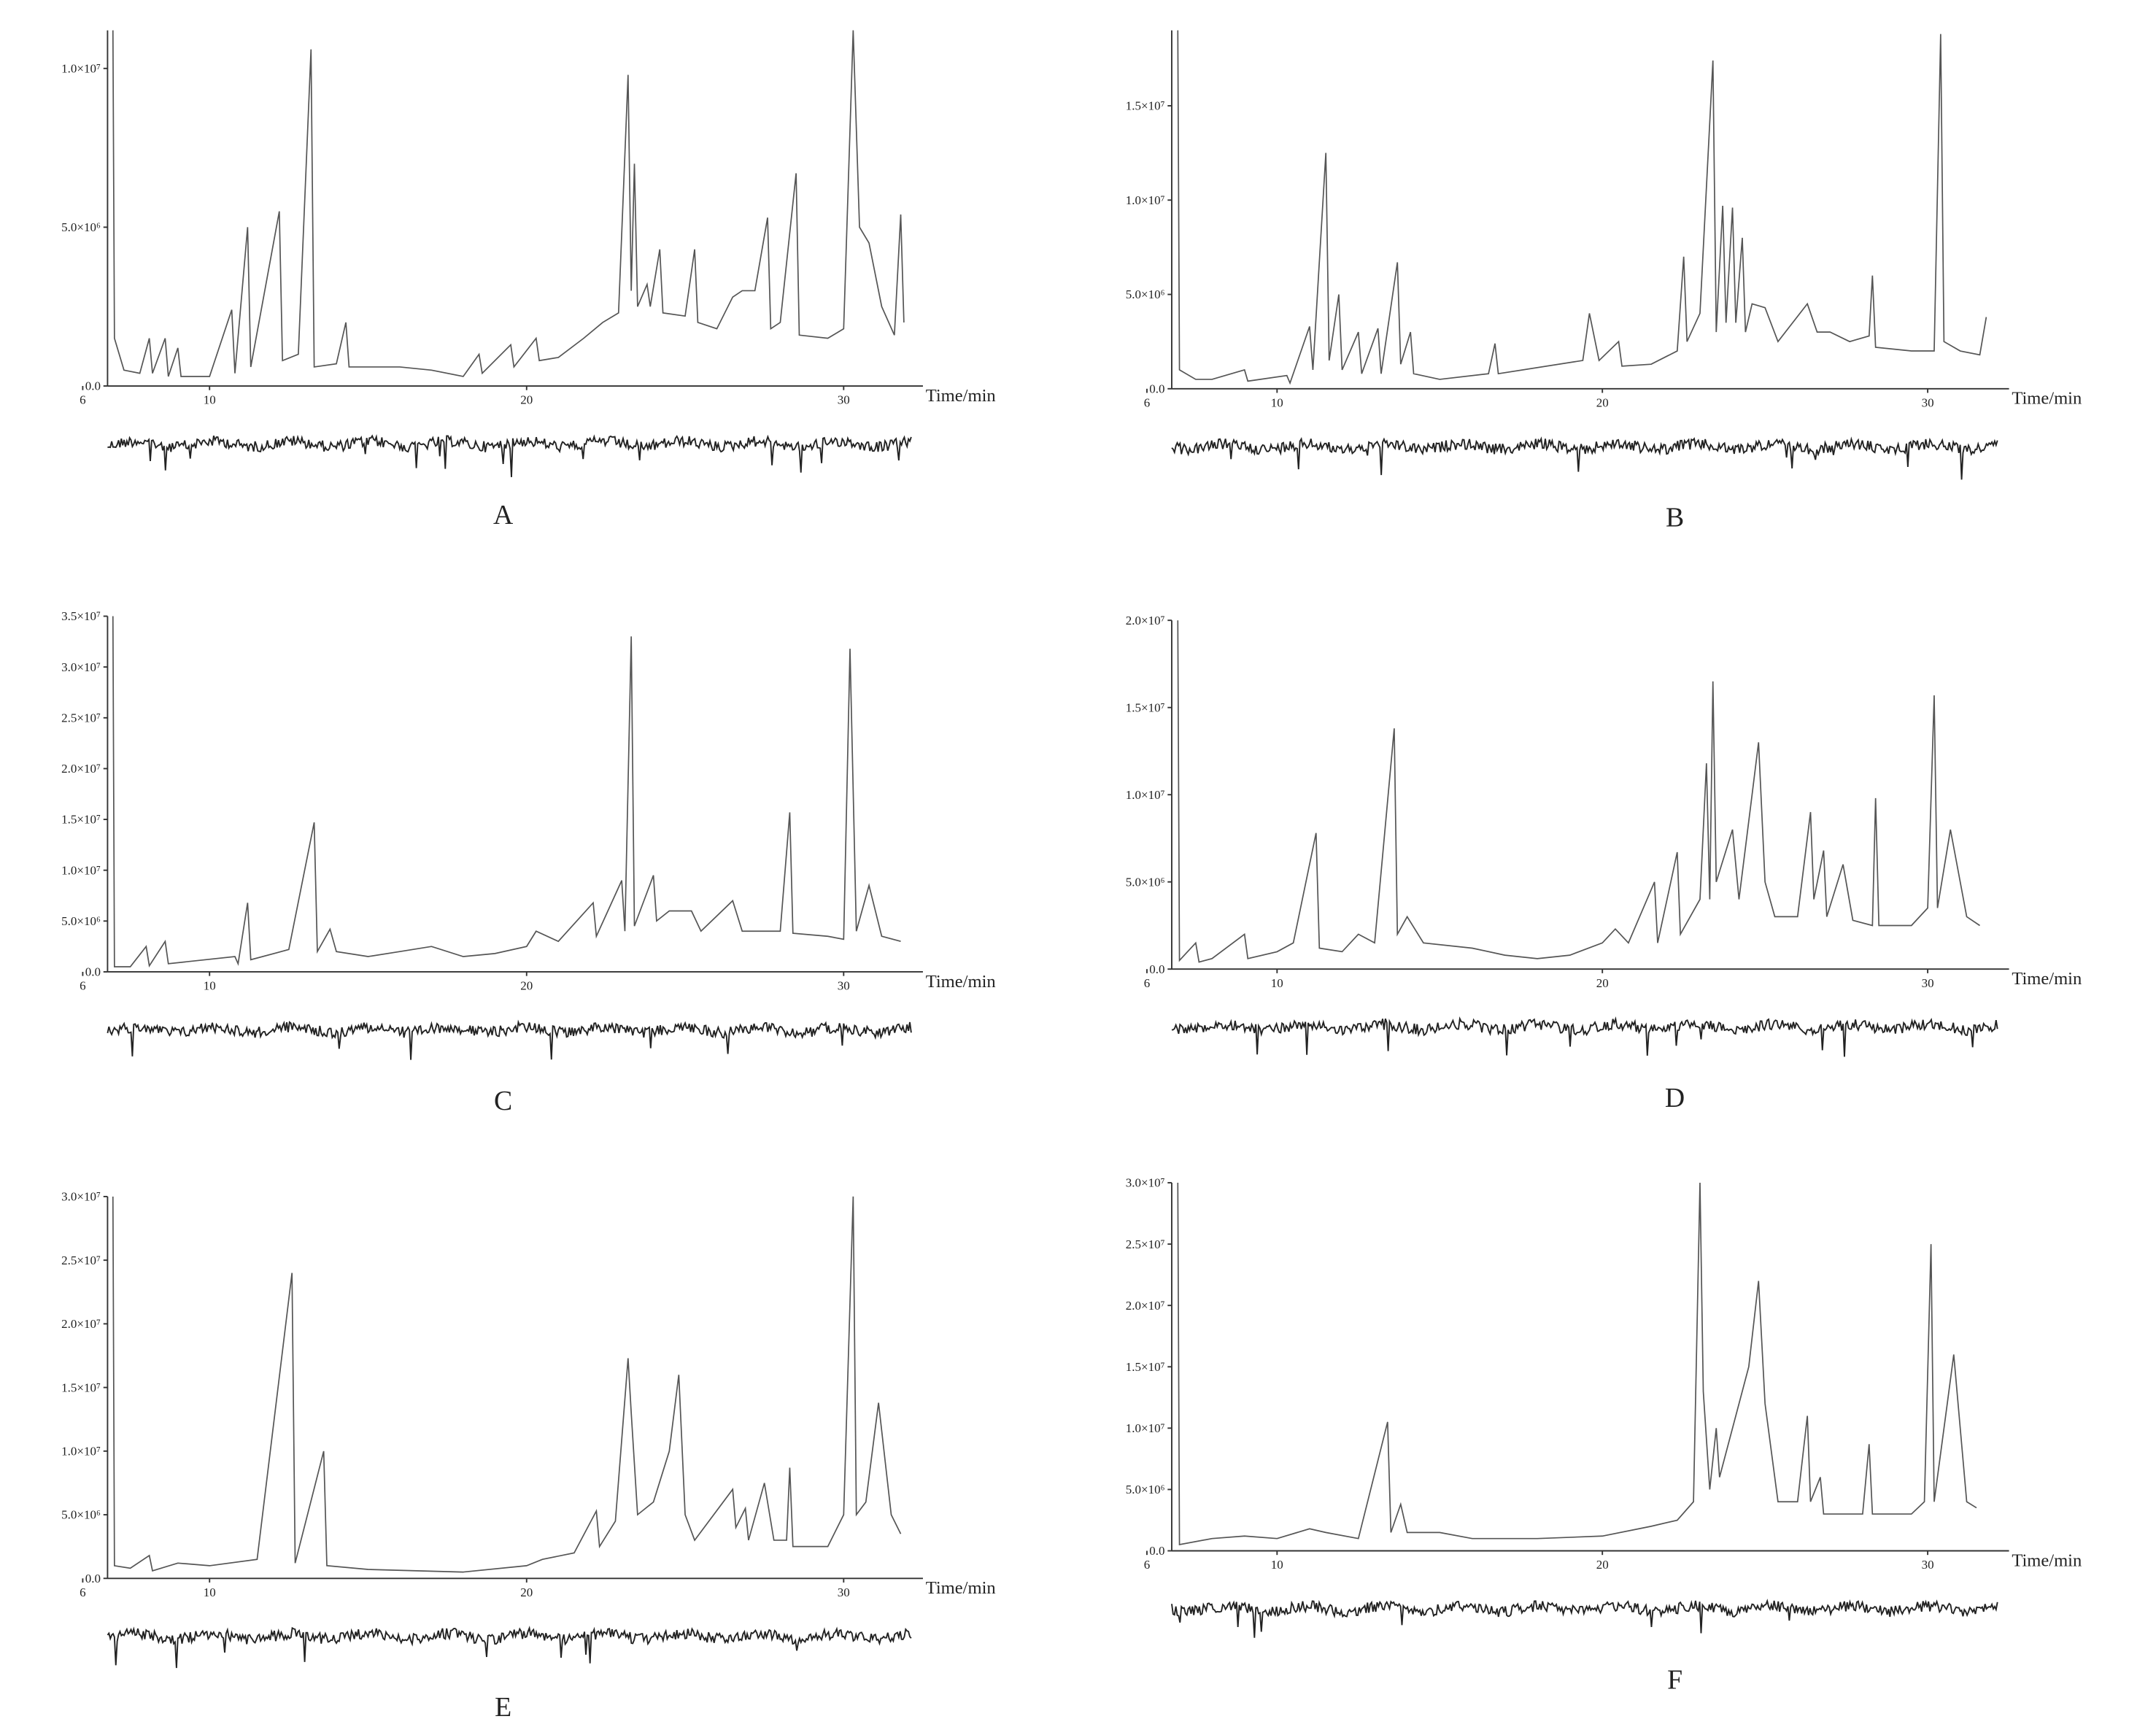 This screenshot has height=1719, width=2156. Describe the element at coordinates (503, 515) in the screenshot. I see `panel-label: A` at that location.